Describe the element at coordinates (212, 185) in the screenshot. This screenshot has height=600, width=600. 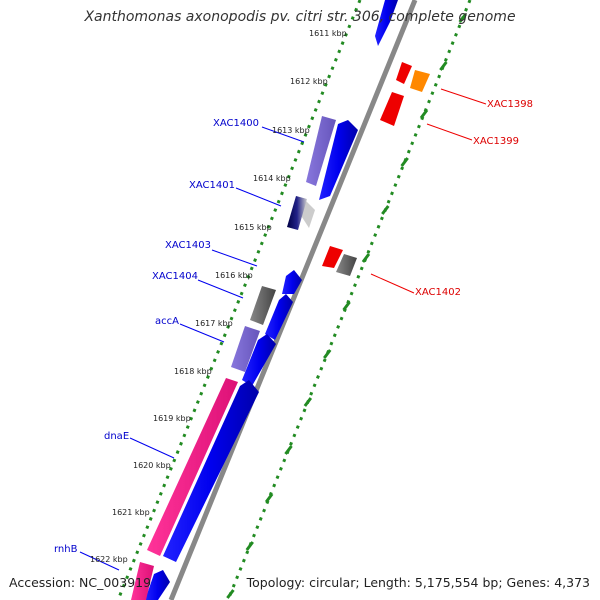
I see `gene-label-xac1401: XAC1401` at that location.